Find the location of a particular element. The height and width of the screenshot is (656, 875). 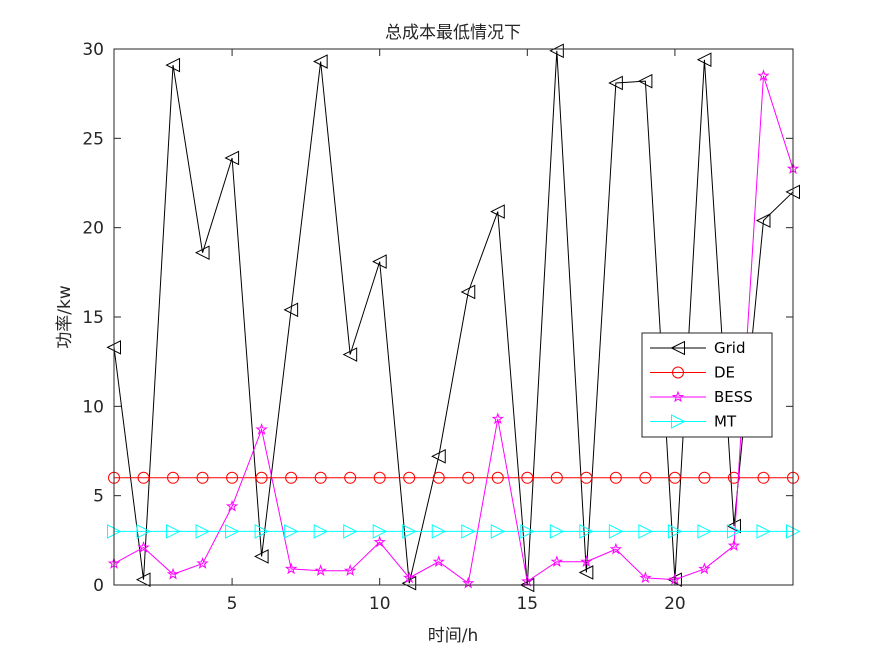

legend-box is located at coordinates (707, 385).